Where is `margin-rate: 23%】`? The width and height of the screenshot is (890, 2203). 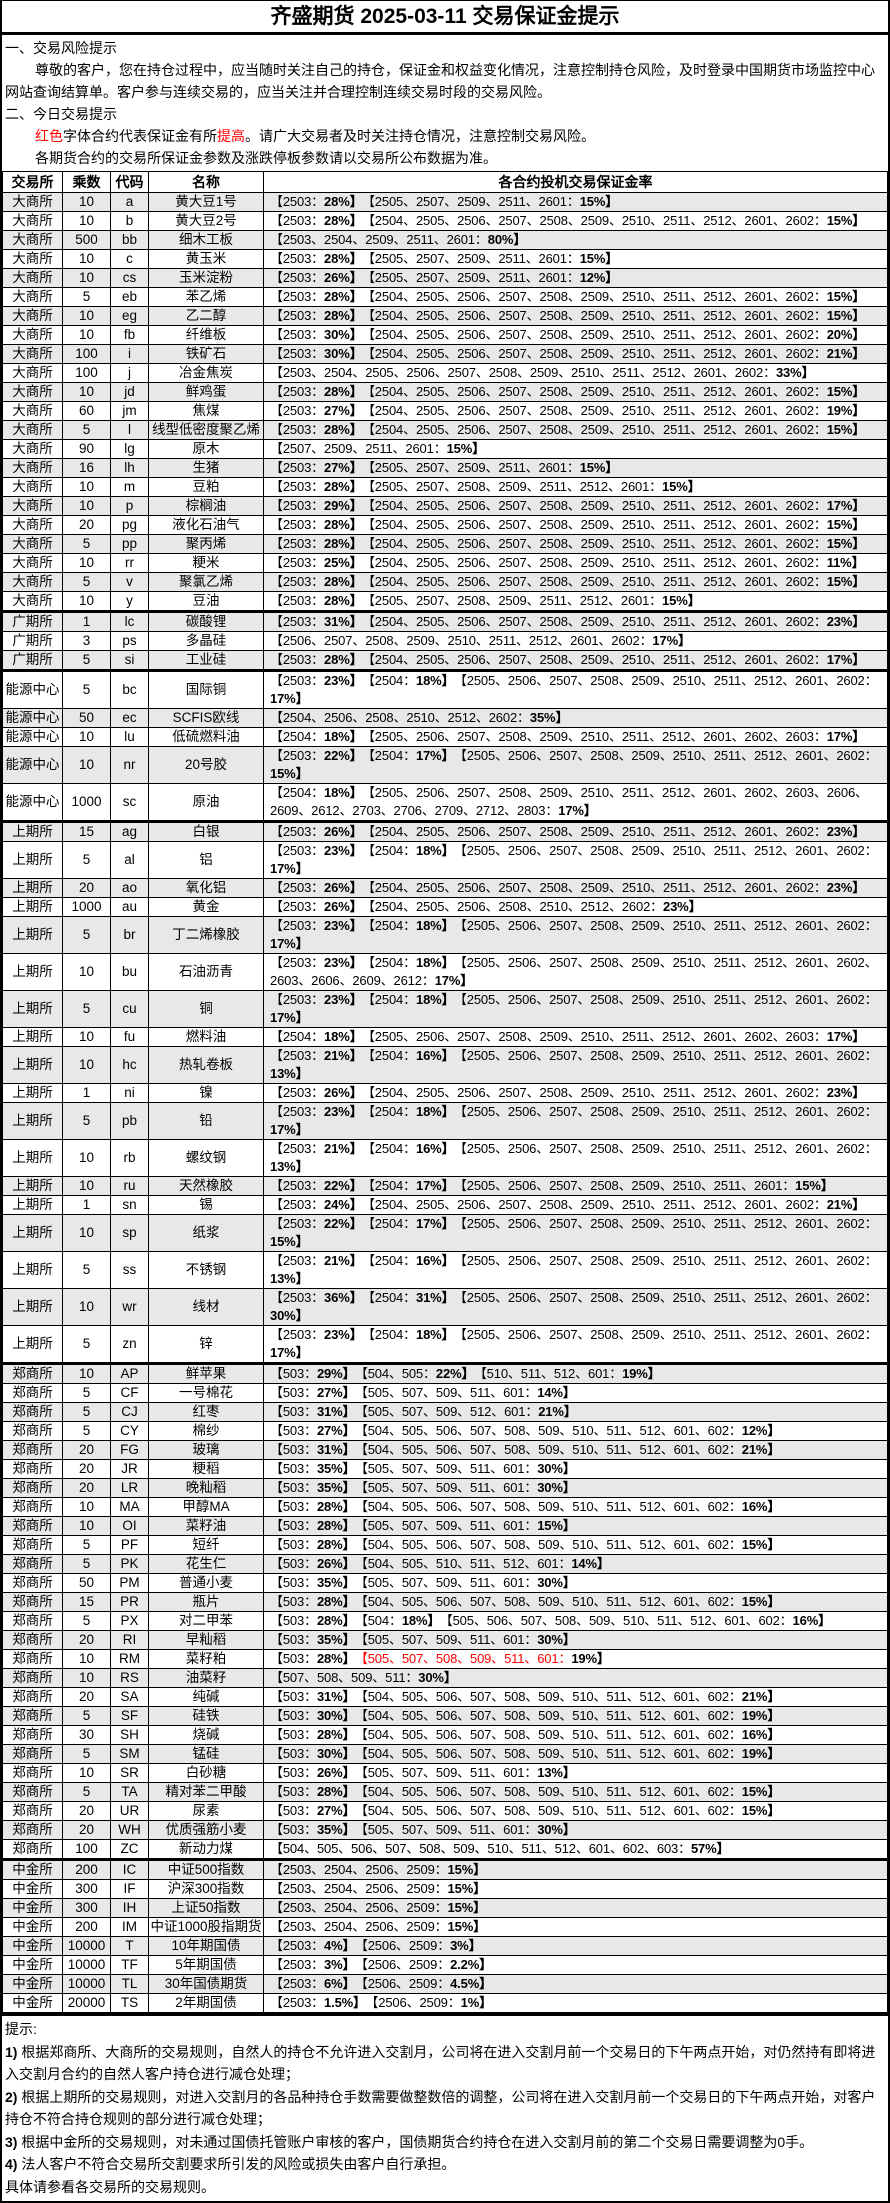 margin-rate: 23%】 is located at coordinates (343, 962).